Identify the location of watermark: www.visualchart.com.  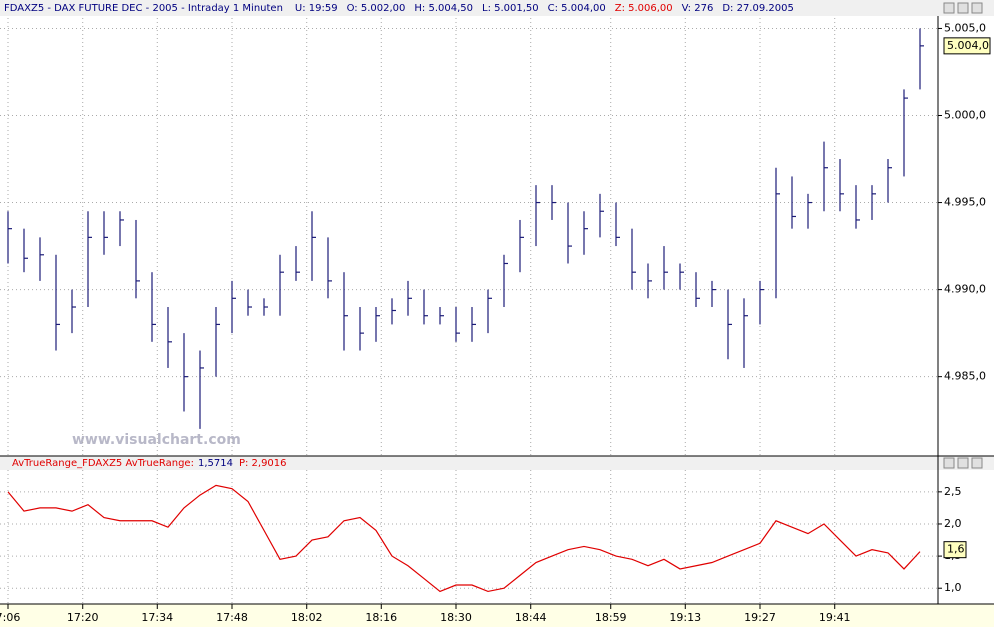
(156, 440).